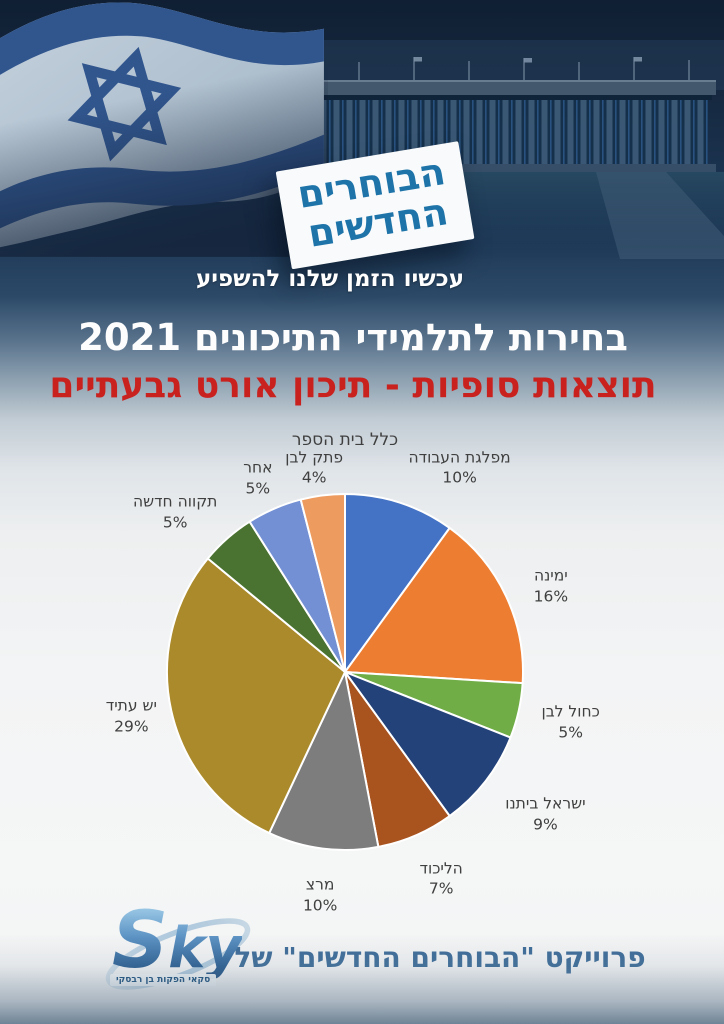  I want to click on pie-label-8: אחר 5%, so click(258, 478).